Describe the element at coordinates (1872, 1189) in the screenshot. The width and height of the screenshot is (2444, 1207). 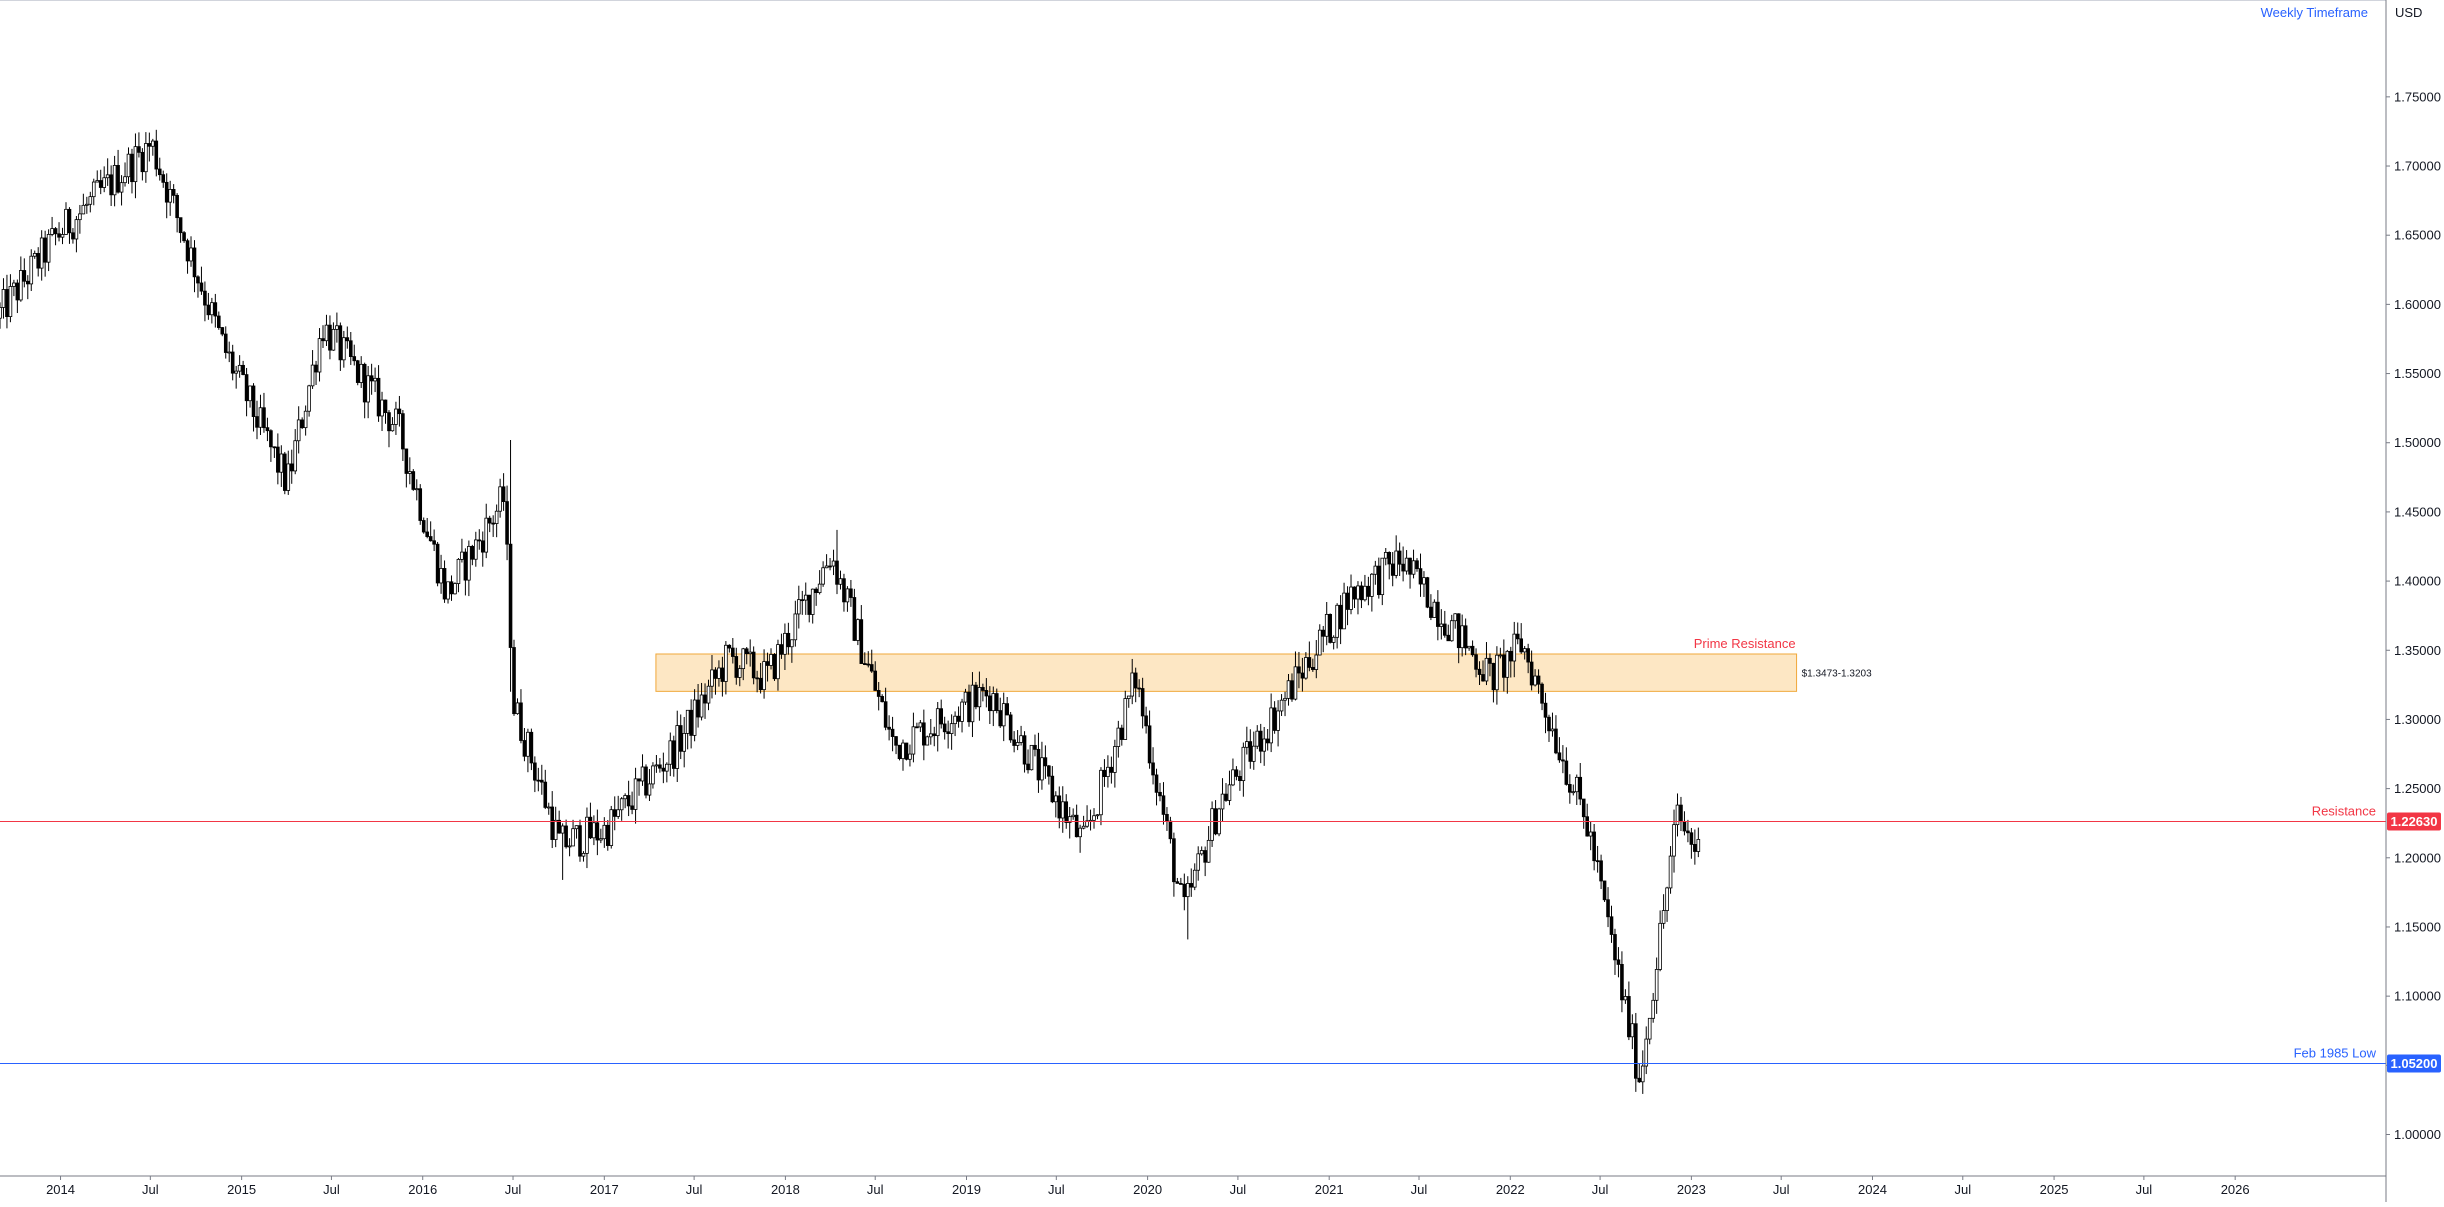
I see `time-tick-label: 2024` at that location.